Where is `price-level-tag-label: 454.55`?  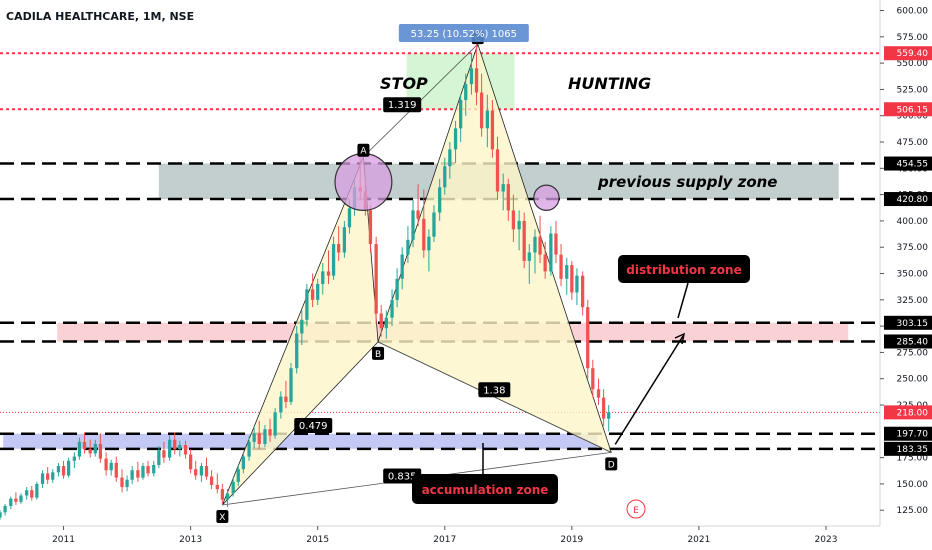
price-level-tag-label: 454.55 is located at coordinates (913, 165).